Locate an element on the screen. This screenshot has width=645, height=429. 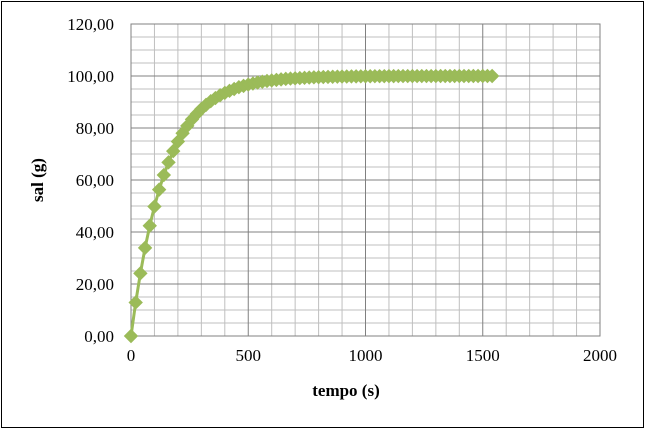
x-tick-label: 500 is located at coordinates (249, 355).